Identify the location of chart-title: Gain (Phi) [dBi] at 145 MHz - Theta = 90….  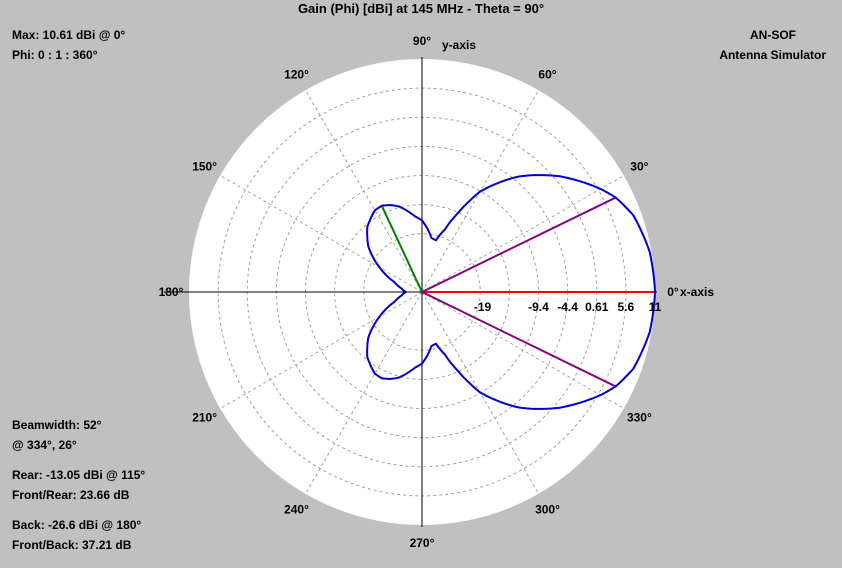
(421, 8).